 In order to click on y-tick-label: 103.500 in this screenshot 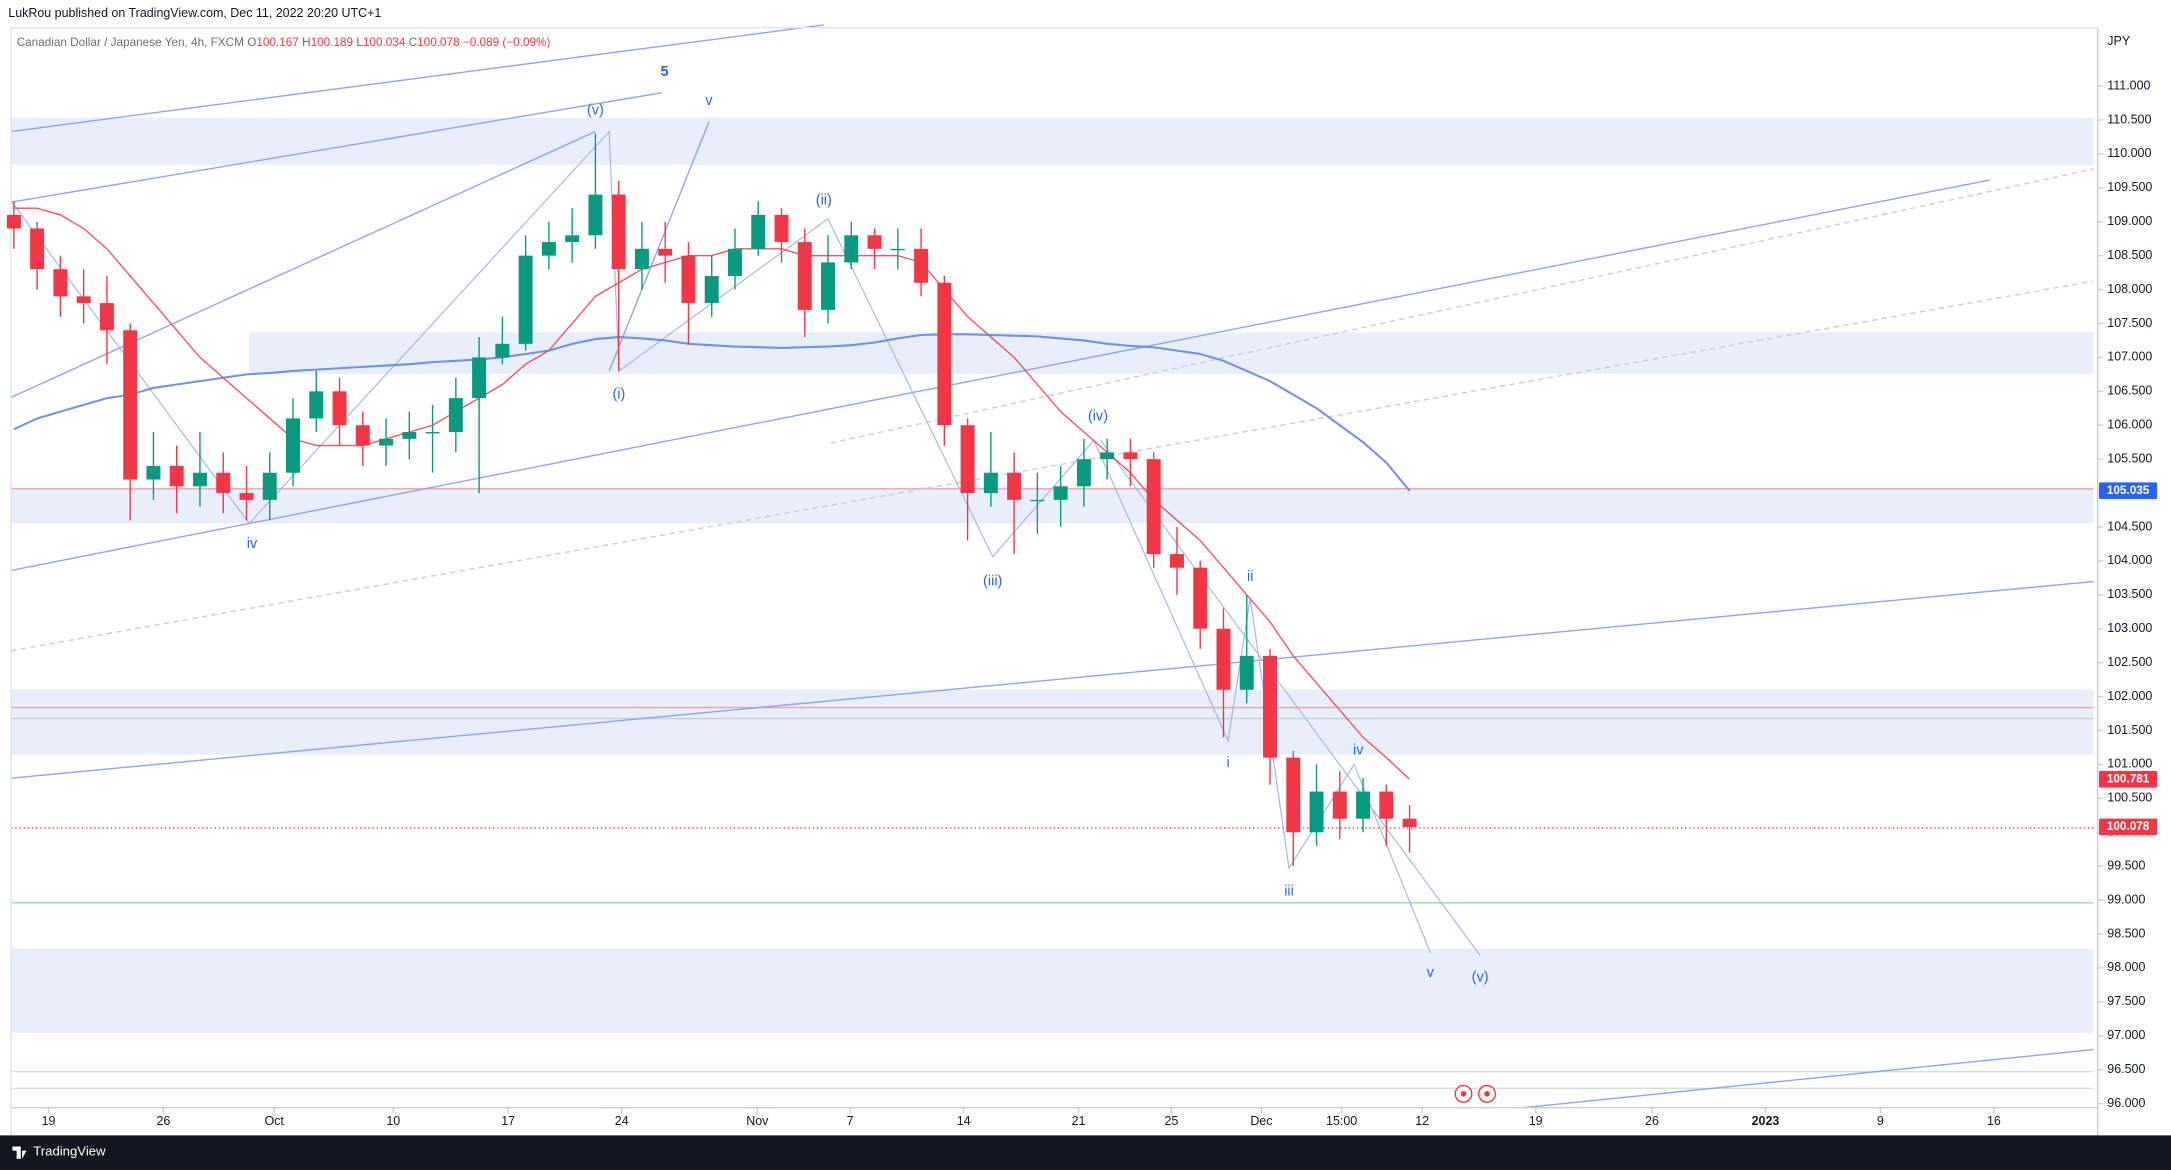, I will do `click(2129, 594)`.